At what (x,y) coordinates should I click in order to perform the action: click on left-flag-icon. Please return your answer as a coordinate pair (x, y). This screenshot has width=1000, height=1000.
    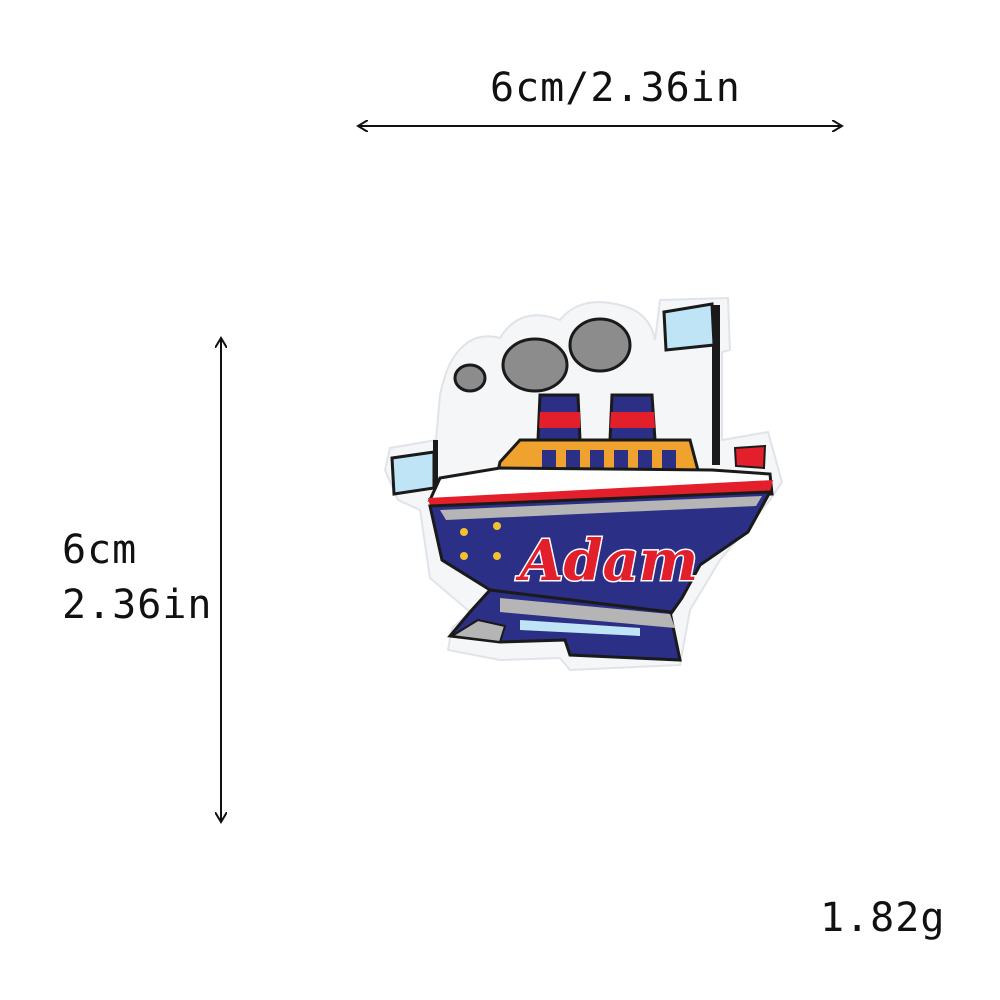
    Looking at the image, I should click on (413, 473).